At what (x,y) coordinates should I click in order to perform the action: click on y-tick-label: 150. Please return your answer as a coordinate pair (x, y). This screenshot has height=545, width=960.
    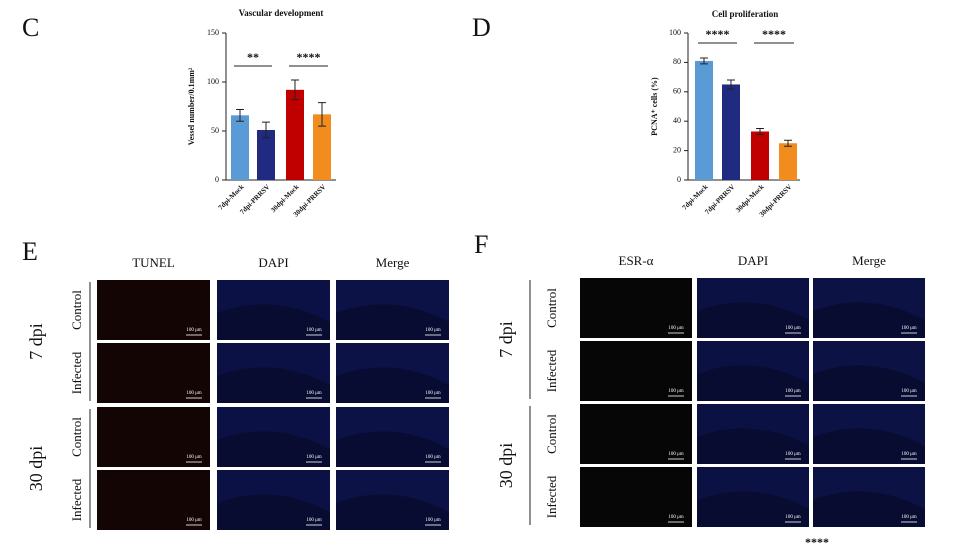
    Looking at the image, I should click on (213, 32).